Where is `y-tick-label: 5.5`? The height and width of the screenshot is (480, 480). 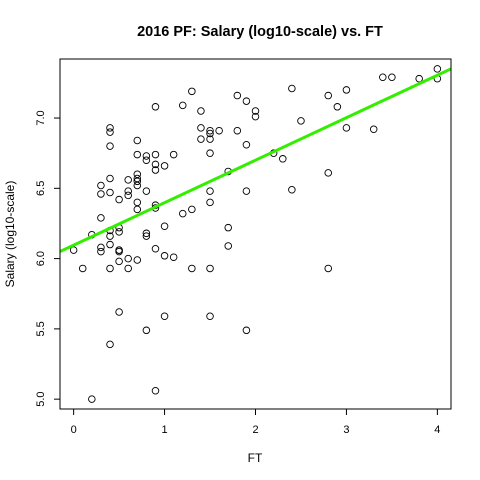 y-tick-label: 5.5 is located at coordinates (41, 328).